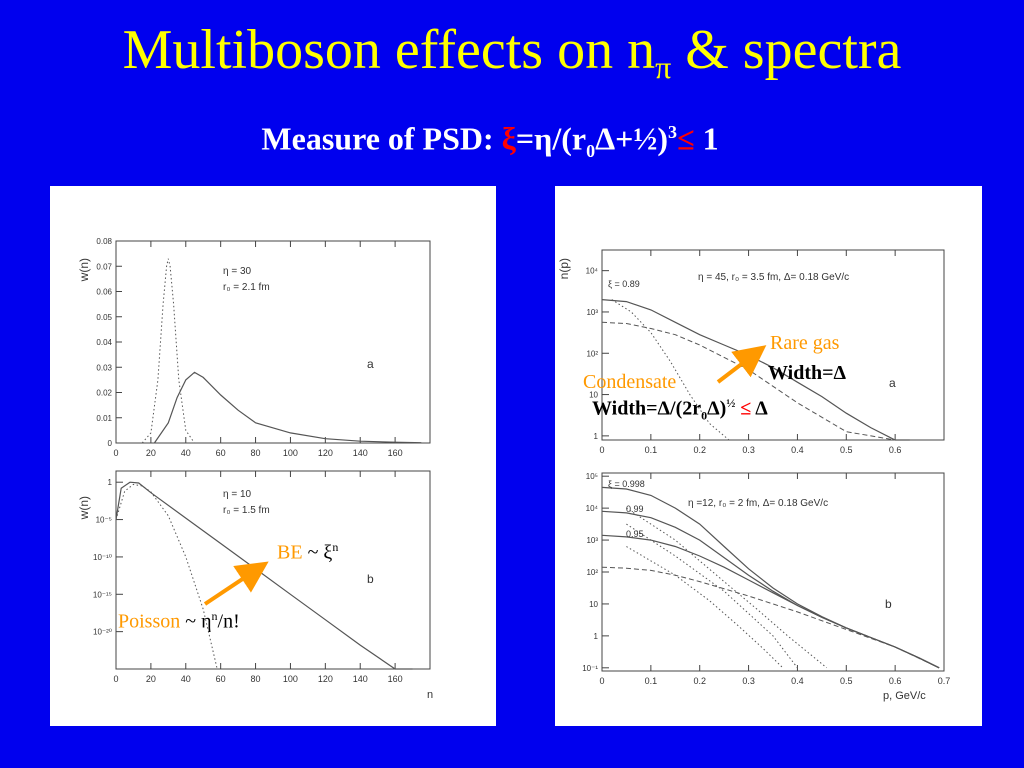 The width and height of the screenshot is (1024, 768). I want to click on be-formula: ~ ξ, so click(317, 552).